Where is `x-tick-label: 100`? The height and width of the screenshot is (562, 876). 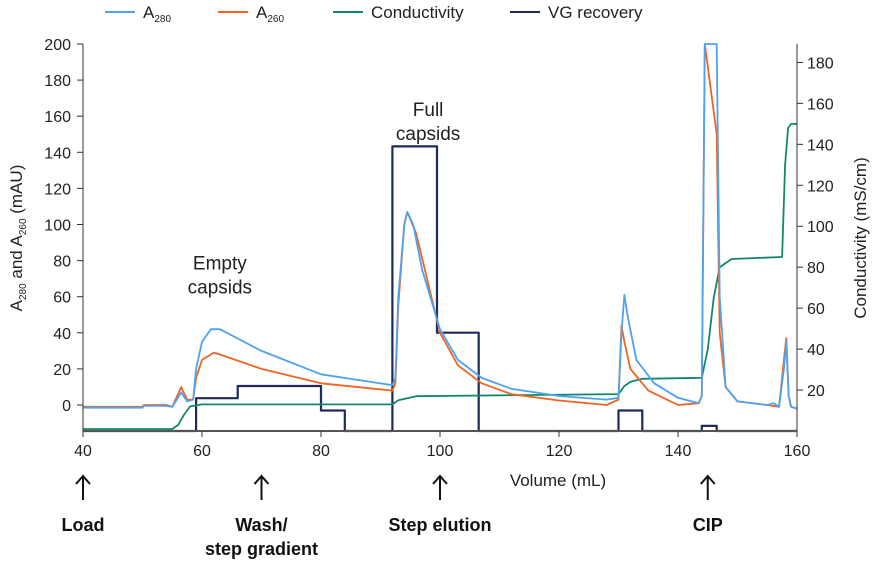
x-tick-label: 100 is located at coordinates (440, 451).